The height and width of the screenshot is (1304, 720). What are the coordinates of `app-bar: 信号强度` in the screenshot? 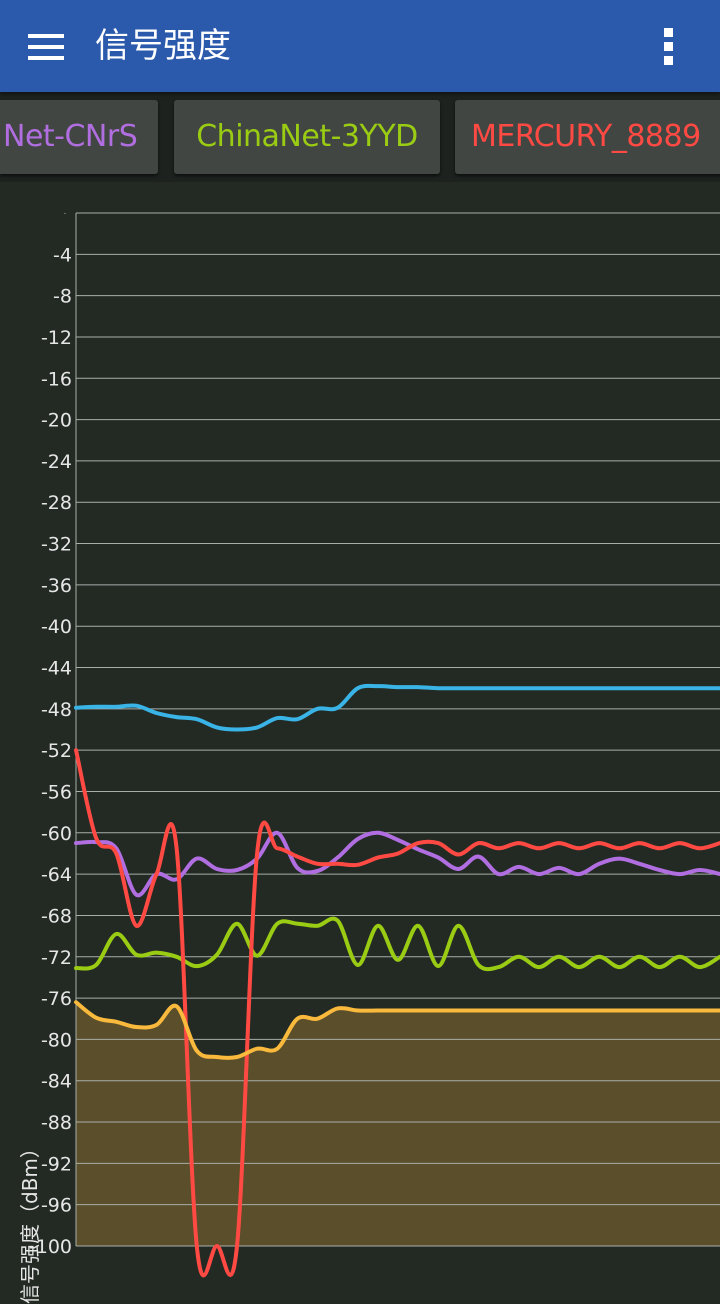 It's located at (360, 46).